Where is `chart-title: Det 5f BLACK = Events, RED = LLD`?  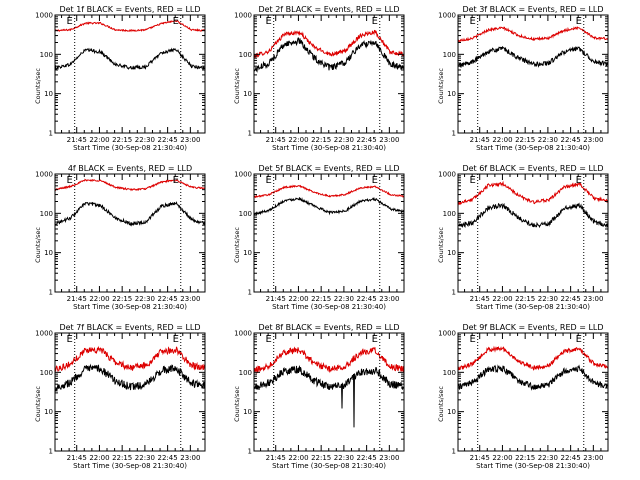
chart-title: Det 5f BLACK = Events, RED = LLD is located at coordinates (328, 168).